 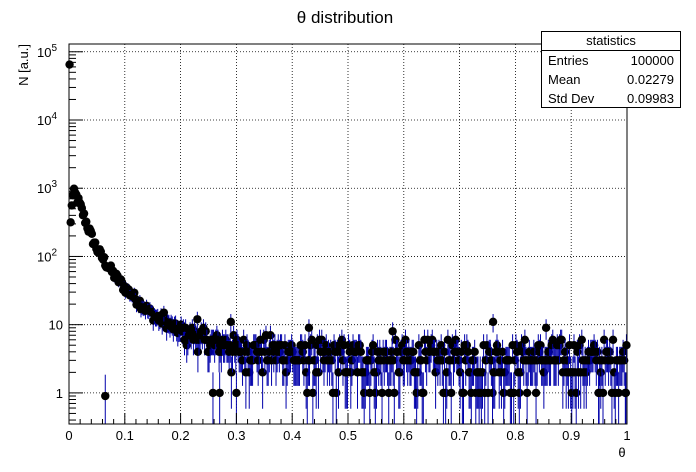 What do you see at coordinates (460, 435) in the screenshot?
I see `x-tick-label: 0.7` at bounding box center [460, 435].